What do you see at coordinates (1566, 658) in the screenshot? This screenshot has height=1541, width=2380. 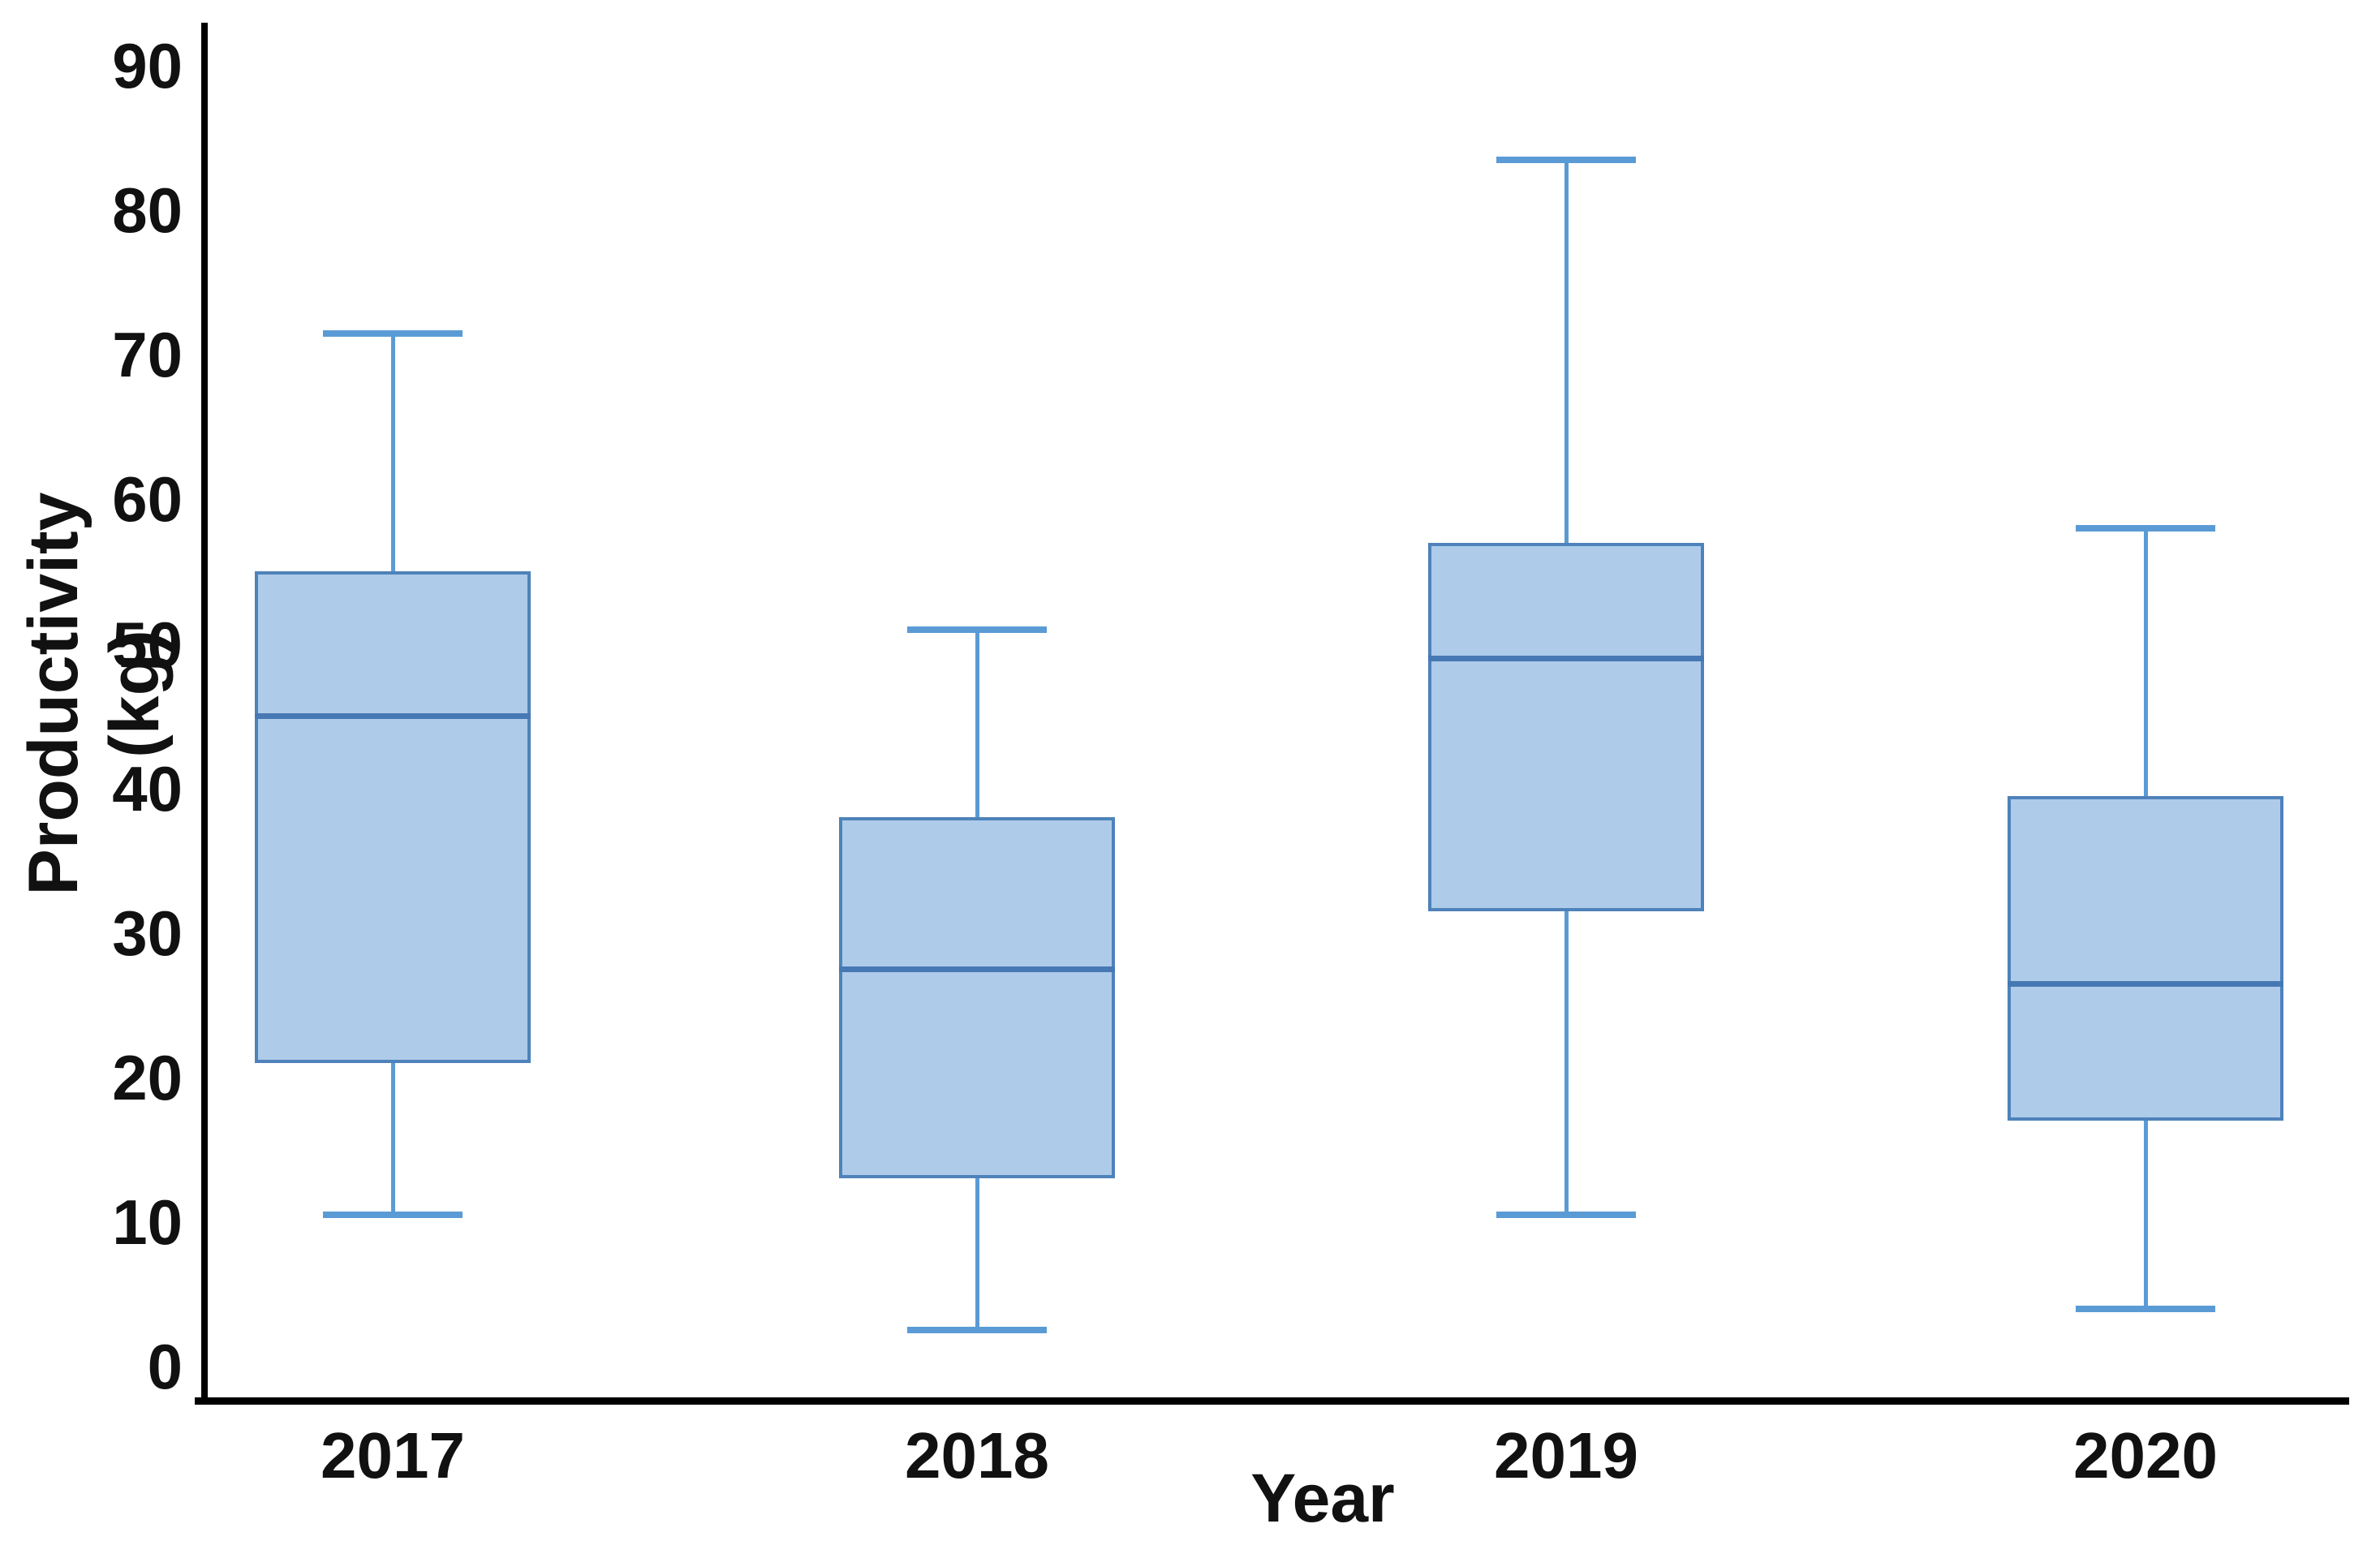 I see `median-line-2019` at bounding box center [1566, 658].